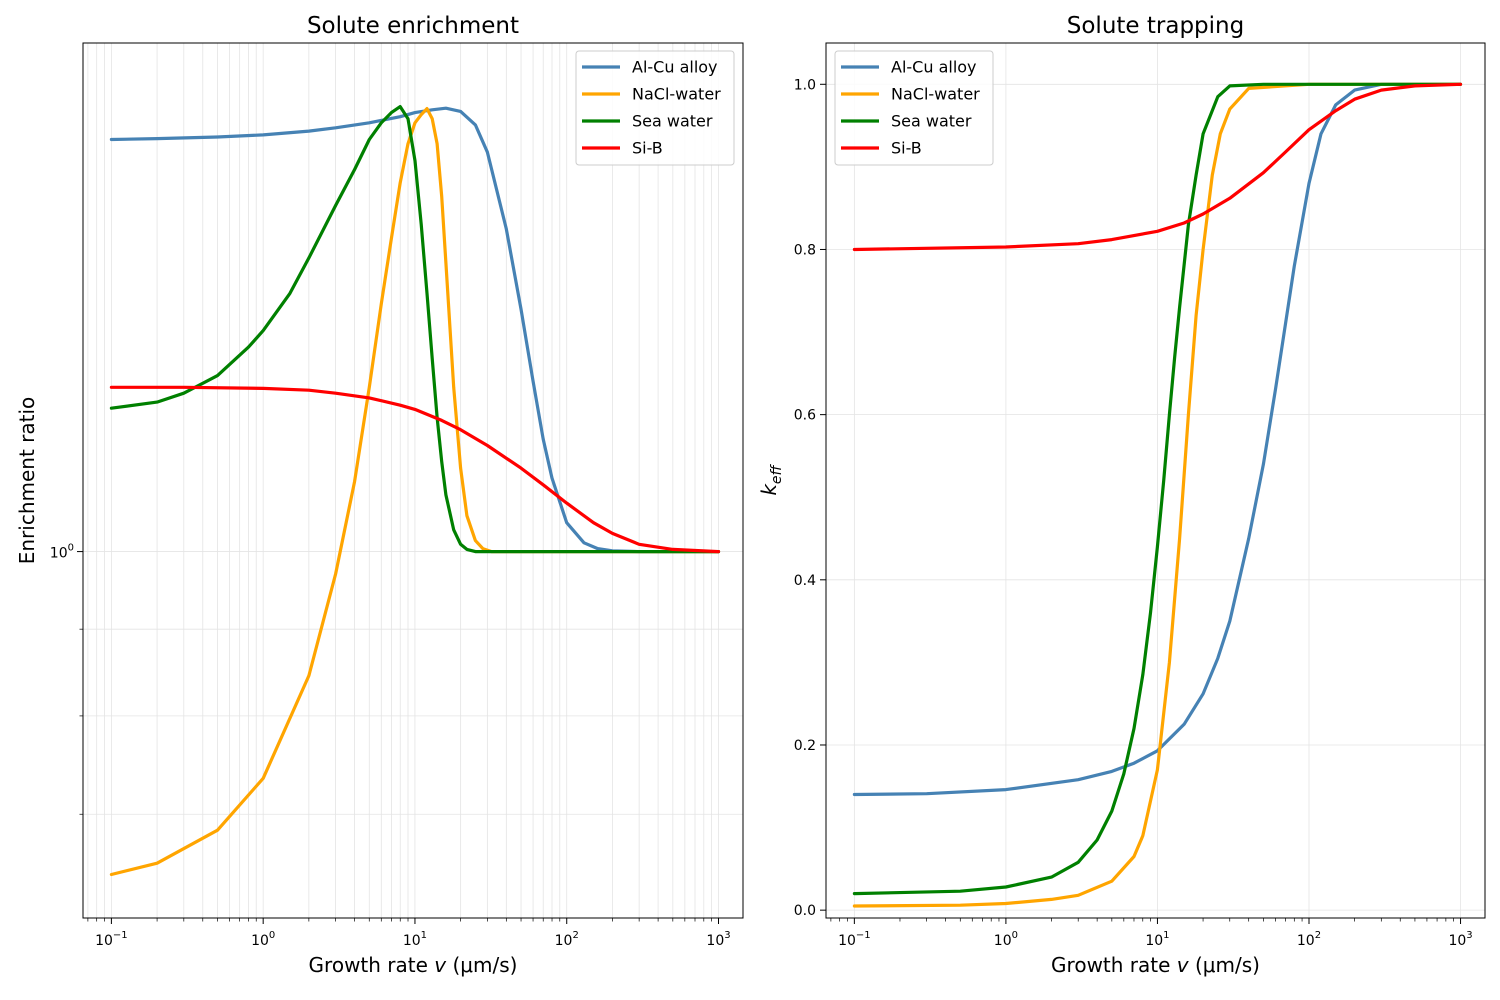 Image resolution: width=1500 pixels, height=1000 pixels. What do you see at coordinates (771, 479) in the screenshot?
I see `y-axis-label: keff` at bounding box center [771, 479].